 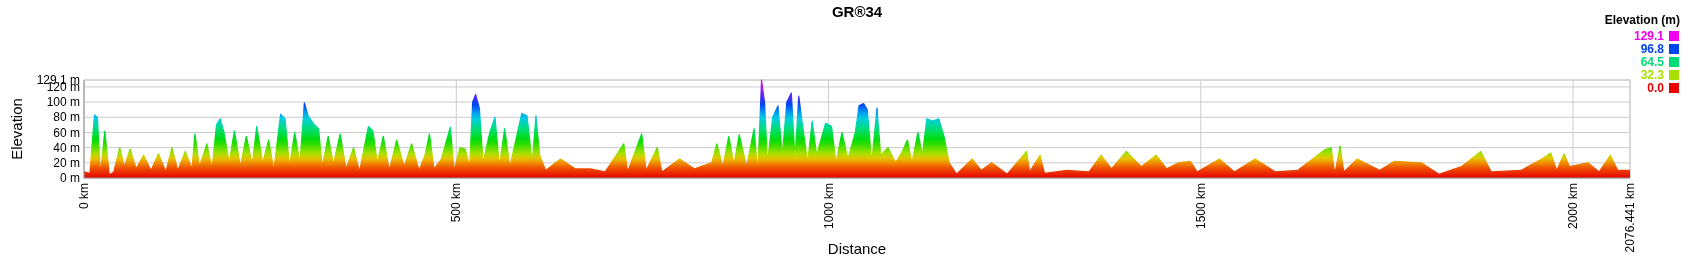 What do you see at coordinates (1652, 75) in the screenshot?
I see `color-bar-label: 32.3` at bounding box center [1652, 75].